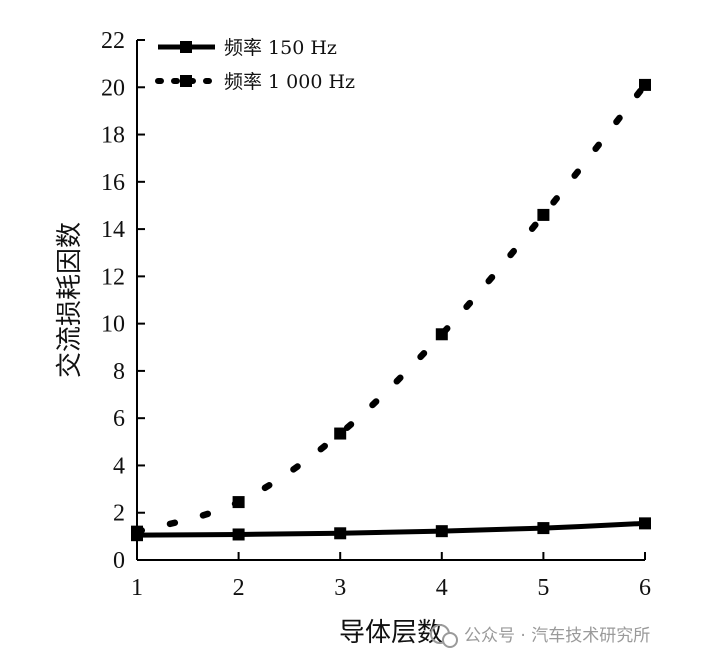 This screenshot has width=702, height=667. I want to click on x-ticks: 1 2 3 4 5 6, so click(391, 576).